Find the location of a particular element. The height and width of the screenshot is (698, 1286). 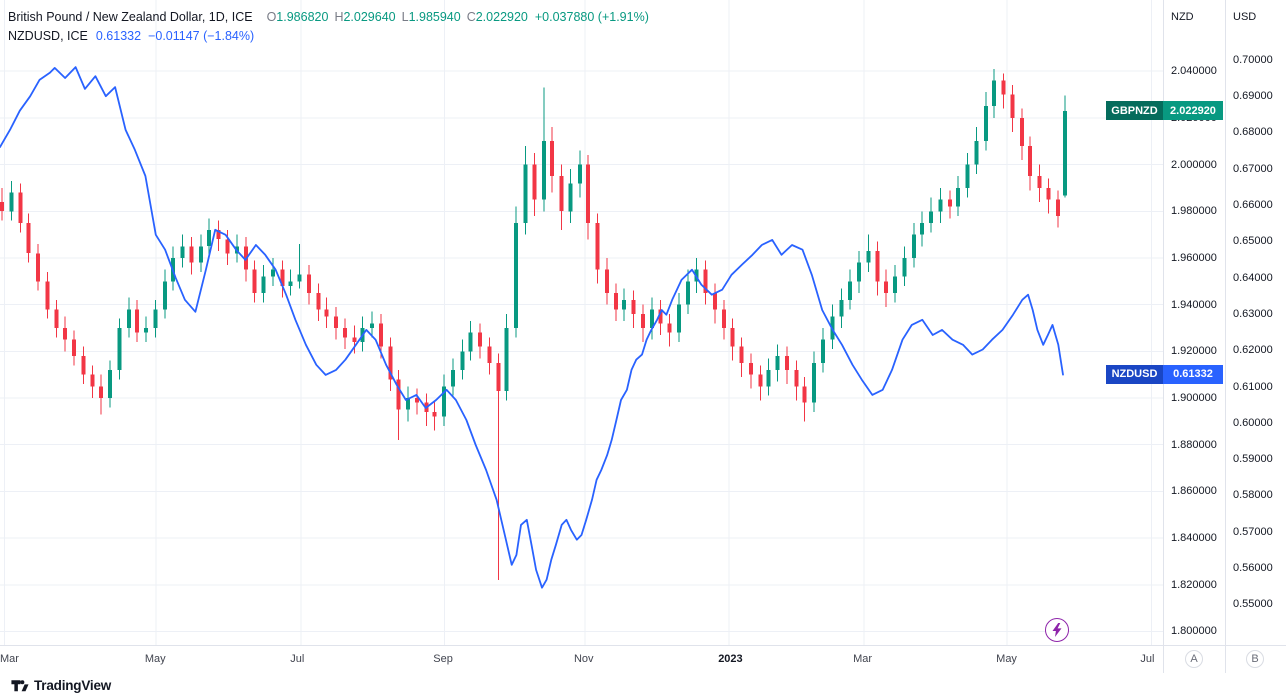

high-value: 2.029640 is located at coordinates (369, 17).